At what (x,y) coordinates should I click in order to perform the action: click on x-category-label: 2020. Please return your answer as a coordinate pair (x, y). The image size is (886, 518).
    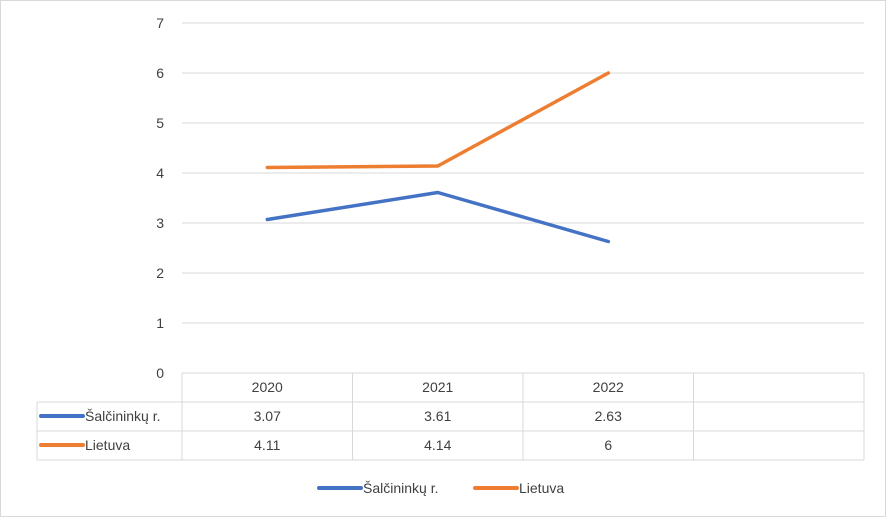
    Looking at the image, I should click on (267, 387).